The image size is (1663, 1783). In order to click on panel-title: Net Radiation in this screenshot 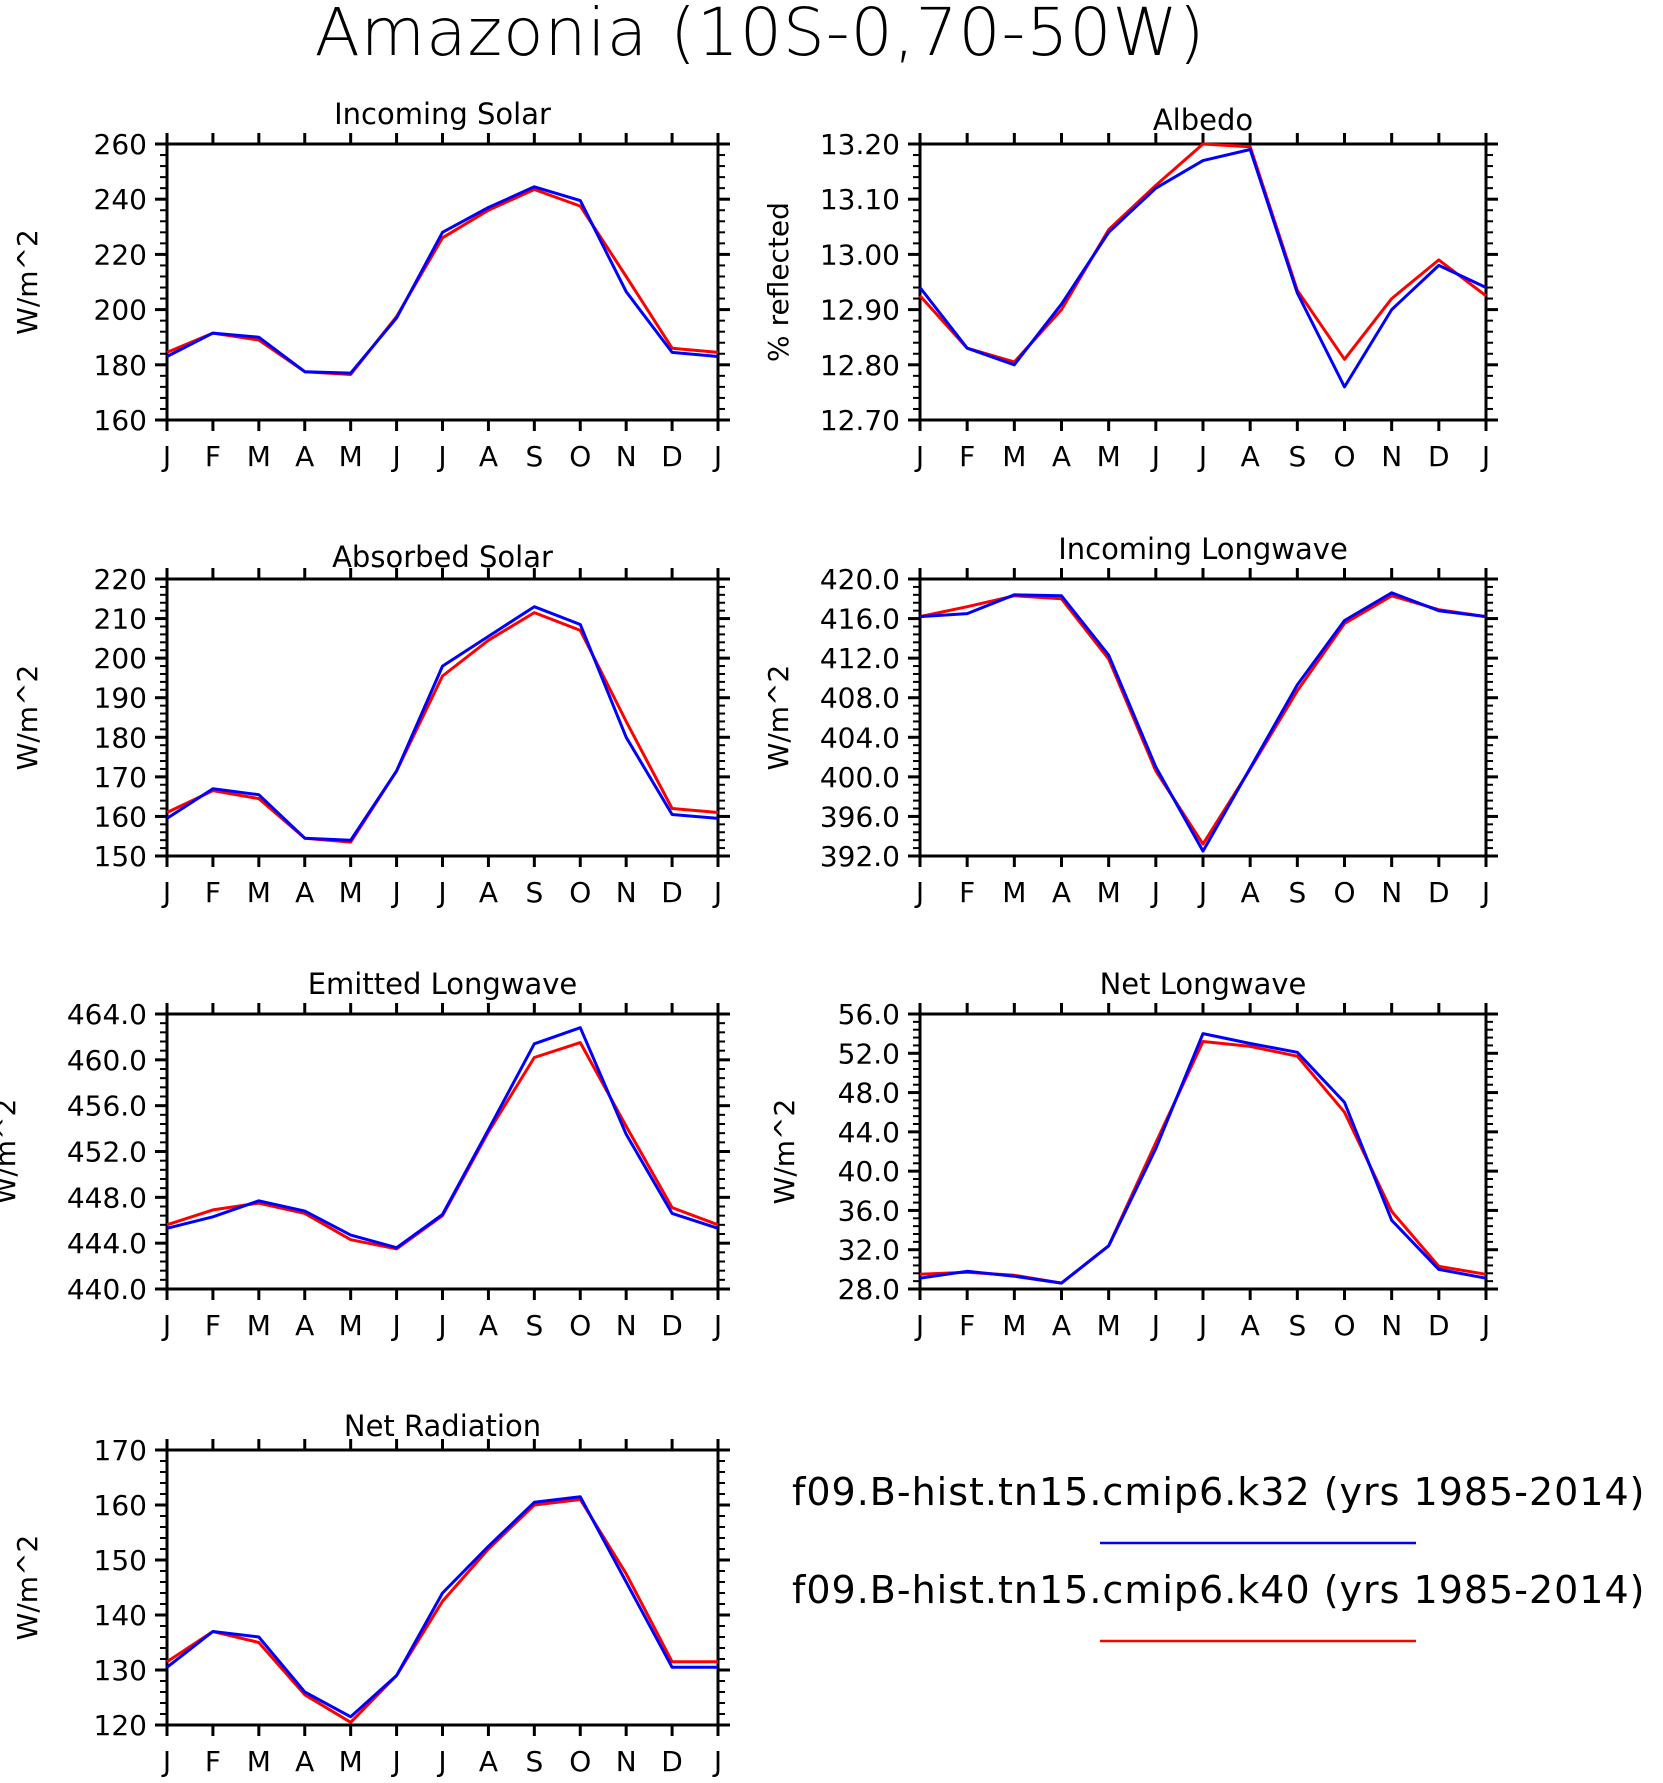, I will do `click(442, 1426)`.